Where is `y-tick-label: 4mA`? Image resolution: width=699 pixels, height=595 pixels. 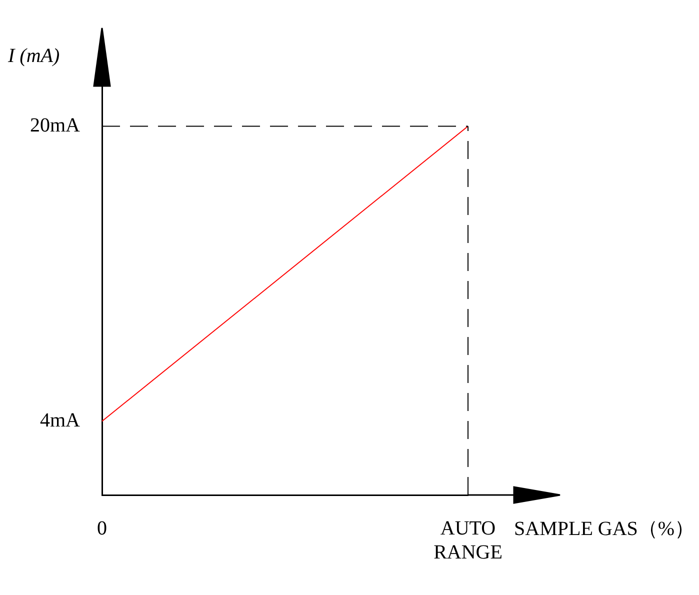
y-tick-label: 4mA is located at coordinates (60, 420).